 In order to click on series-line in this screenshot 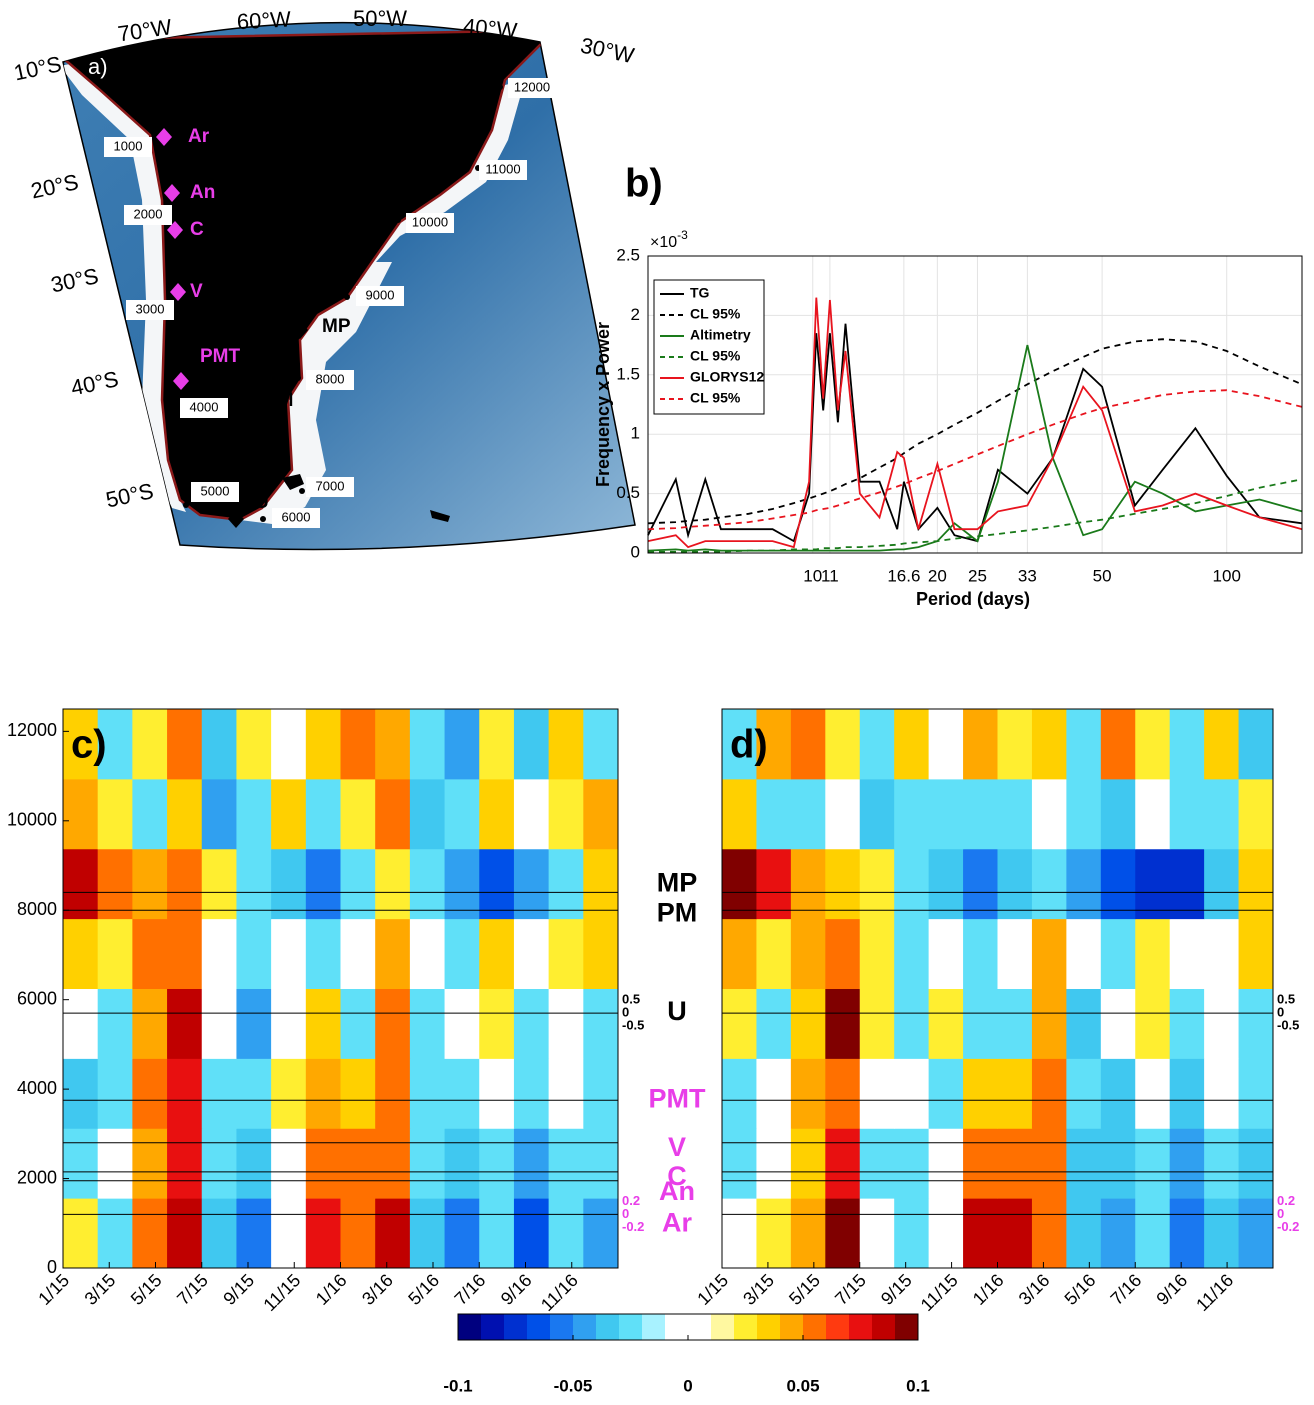, I will do `click(975, 423)`.